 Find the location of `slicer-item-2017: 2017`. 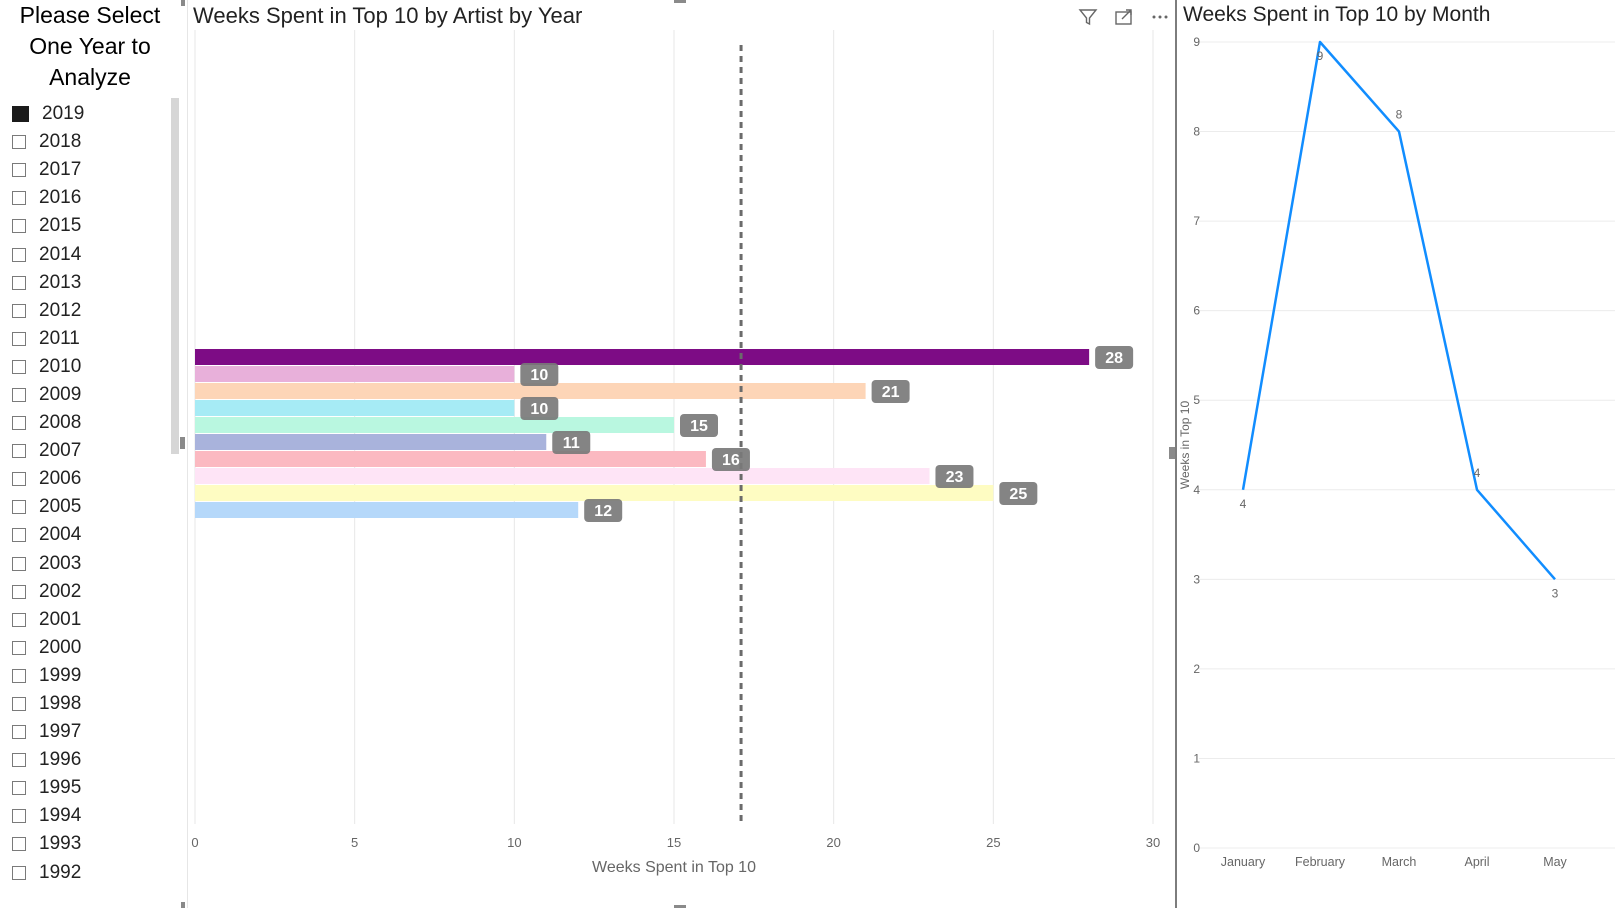

slicer-item-2017: 2017 is located at coordinates (92, 170).